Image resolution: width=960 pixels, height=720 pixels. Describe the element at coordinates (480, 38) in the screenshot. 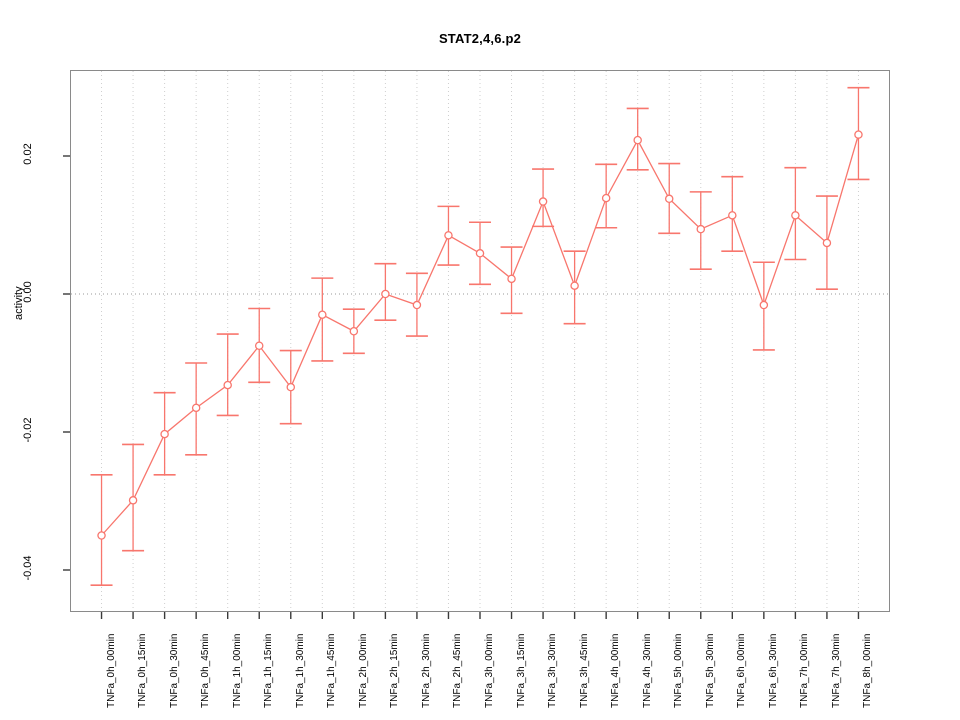

I see `chart-title: STAT2,4,6.p2` at that location.